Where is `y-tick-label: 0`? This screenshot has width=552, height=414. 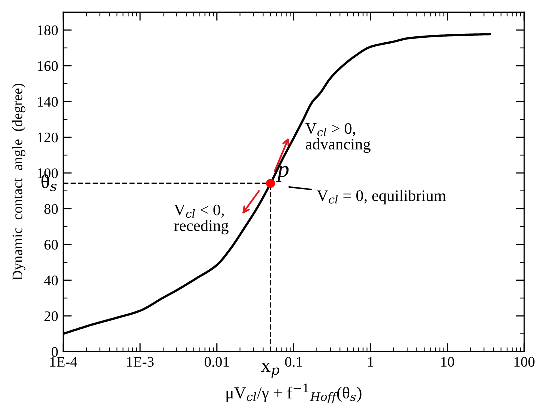 y-tick-label: 0 is located at coordinates (55, 352).